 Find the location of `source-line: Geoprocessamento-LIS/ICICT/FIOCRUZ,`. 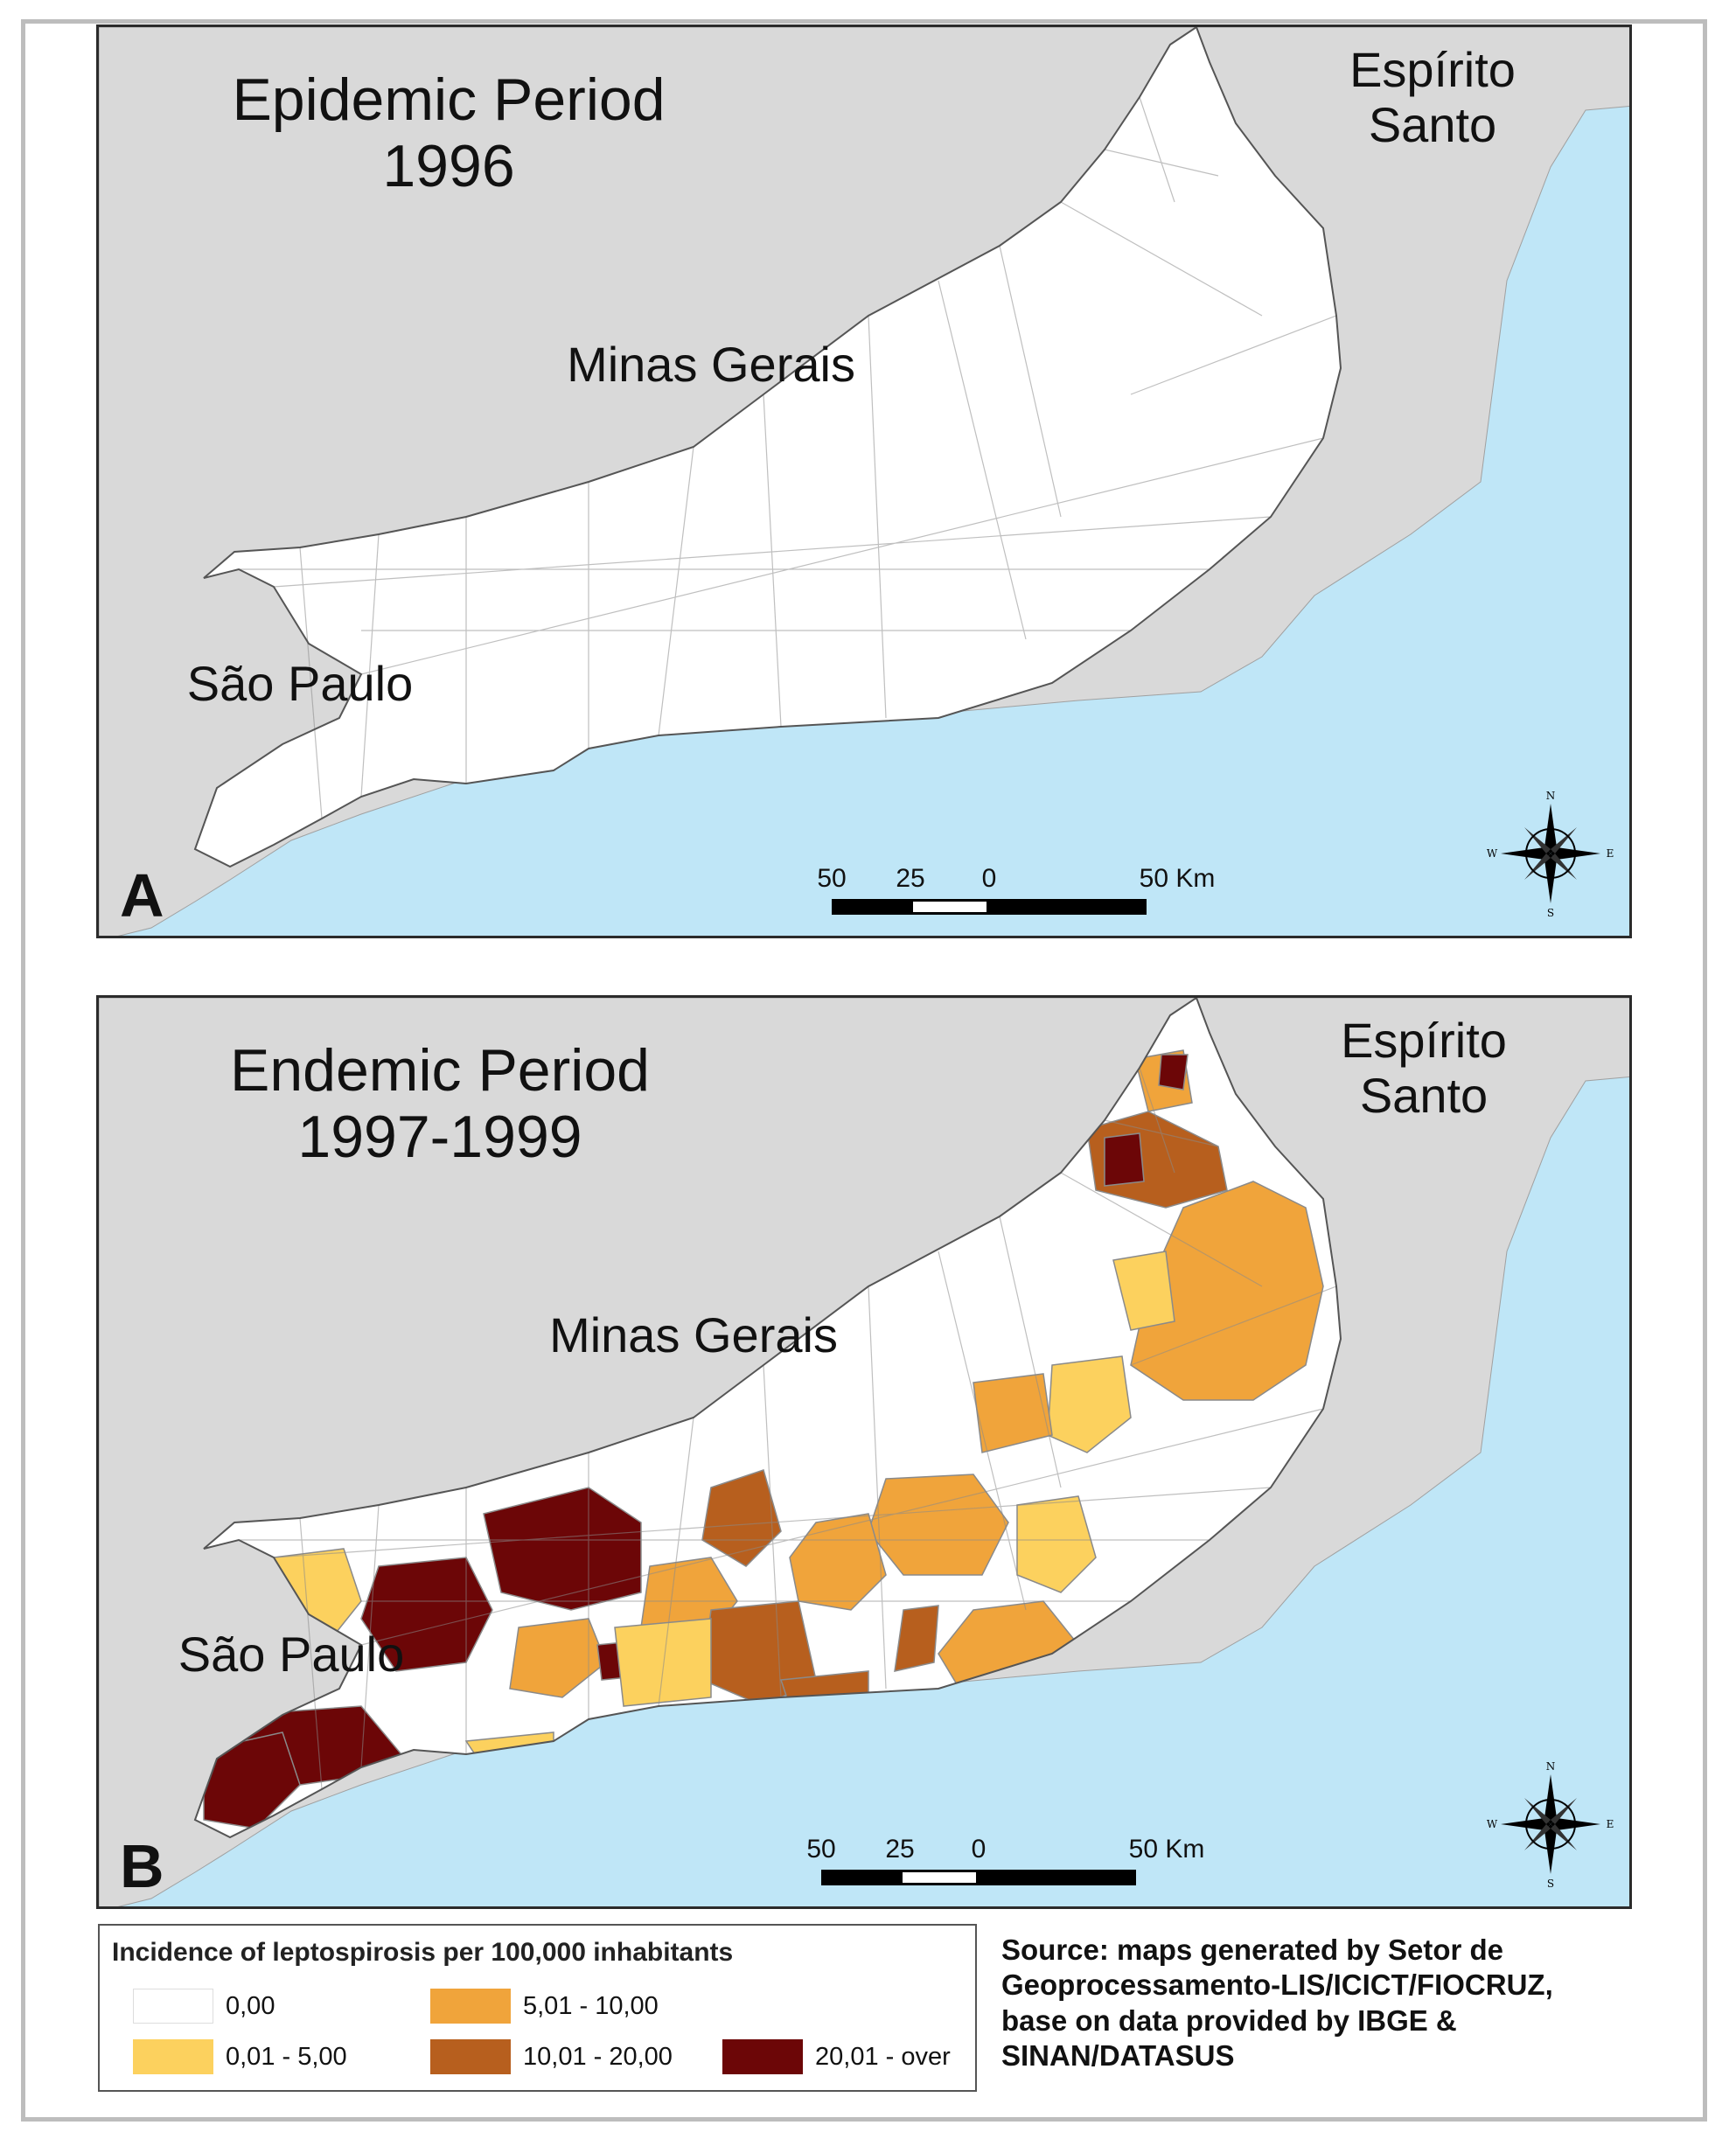

source-line: Geoprocessamento-LIS/ICICT/FIOCRUZ, is located at coordinates (1277, 1985).